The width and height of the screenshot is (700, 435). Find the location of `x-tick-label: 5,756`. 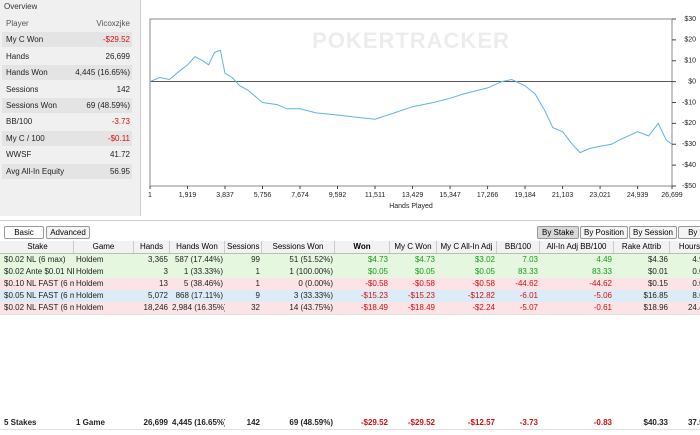

x-tick-label: 5,756 is located at coordinates (263, 195).